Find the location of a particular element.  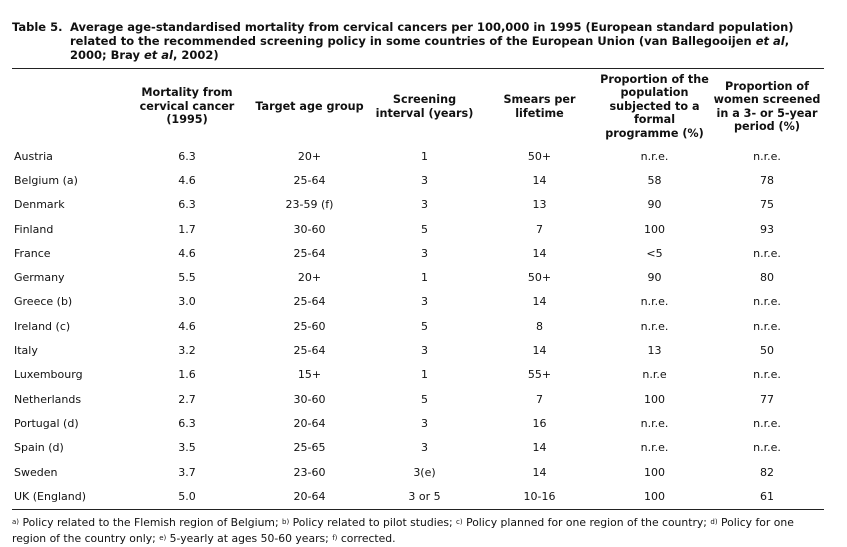

table-row: Spain (d) 3.5 25-65 3 14 n.r.e. n.r.e. is located at coordinates (417, 448).